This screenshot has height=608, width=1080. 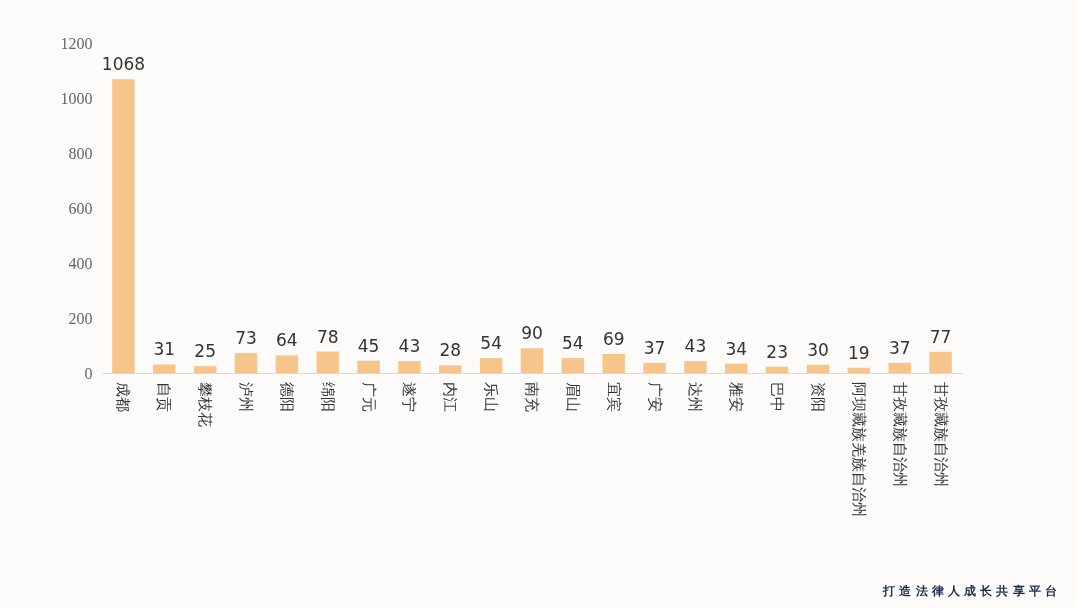 I want to click on x-tick-label: 巴中, so click(x=777, y=396).